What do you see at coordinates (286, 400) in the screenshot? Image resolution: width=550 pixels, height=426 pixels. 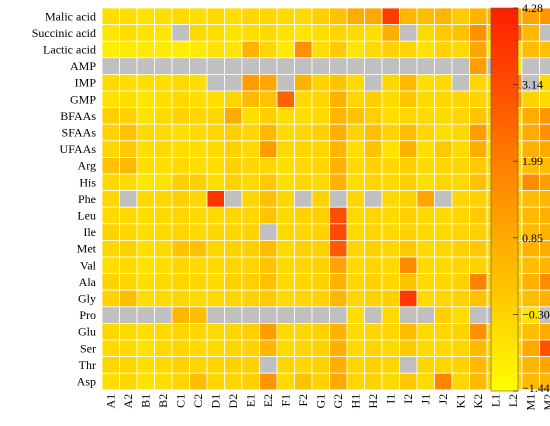 I see `column-label: F1` at bounding box center [286, 400].